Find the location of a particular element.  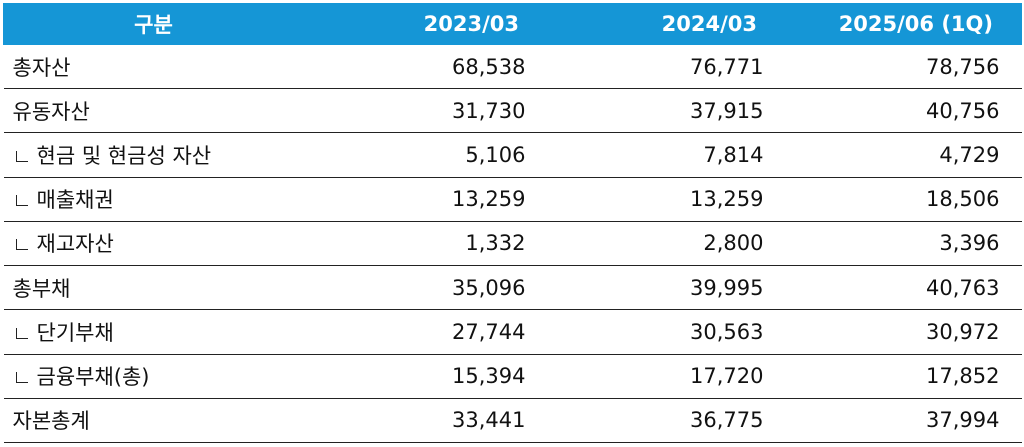

row-label: 자본총계 is located at coordinates (153, 421).